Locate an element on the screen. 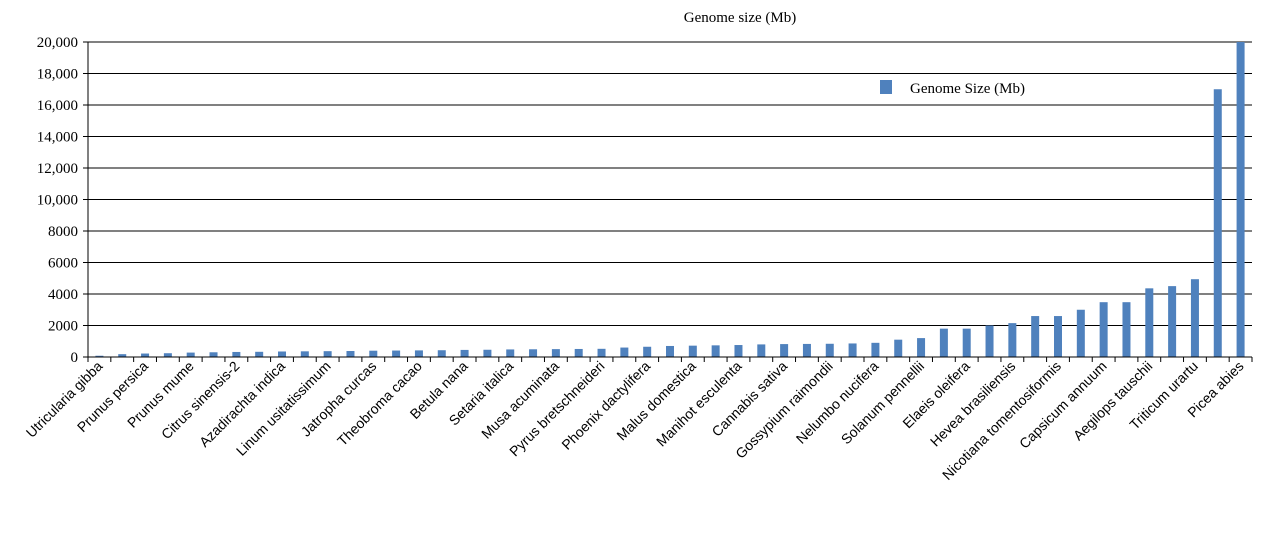 This screenshot has width=1265, height=533. y-tick-label: 4000 is located at coordinates (63, 295).